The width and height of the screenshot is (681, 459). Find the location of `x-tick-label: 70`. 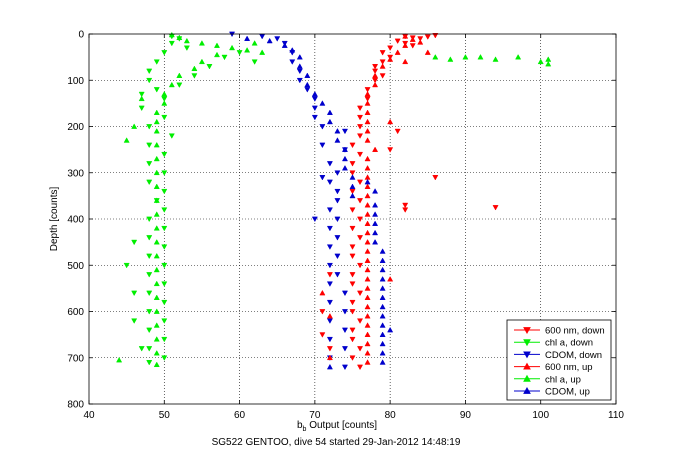

x-tick-label: 70 is located at coordinates (315, 415).